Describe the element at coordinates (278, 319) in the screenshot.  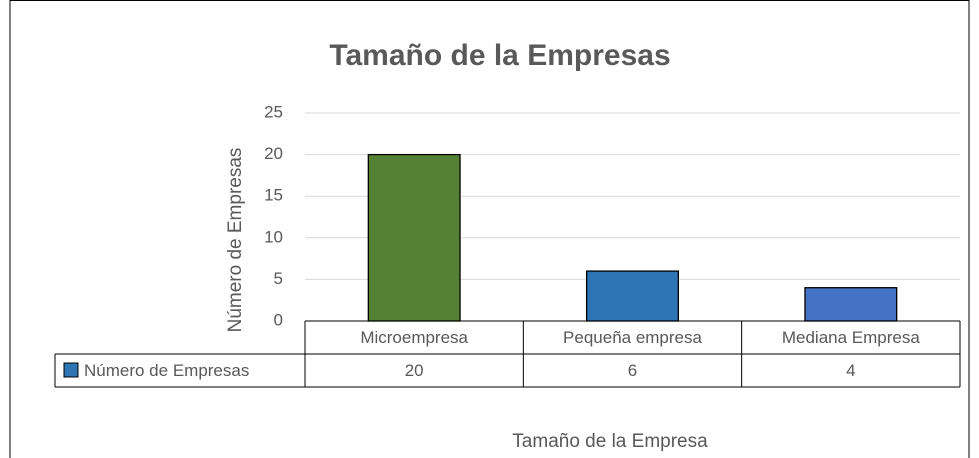
I see `y-tick-label: 0` at that location.